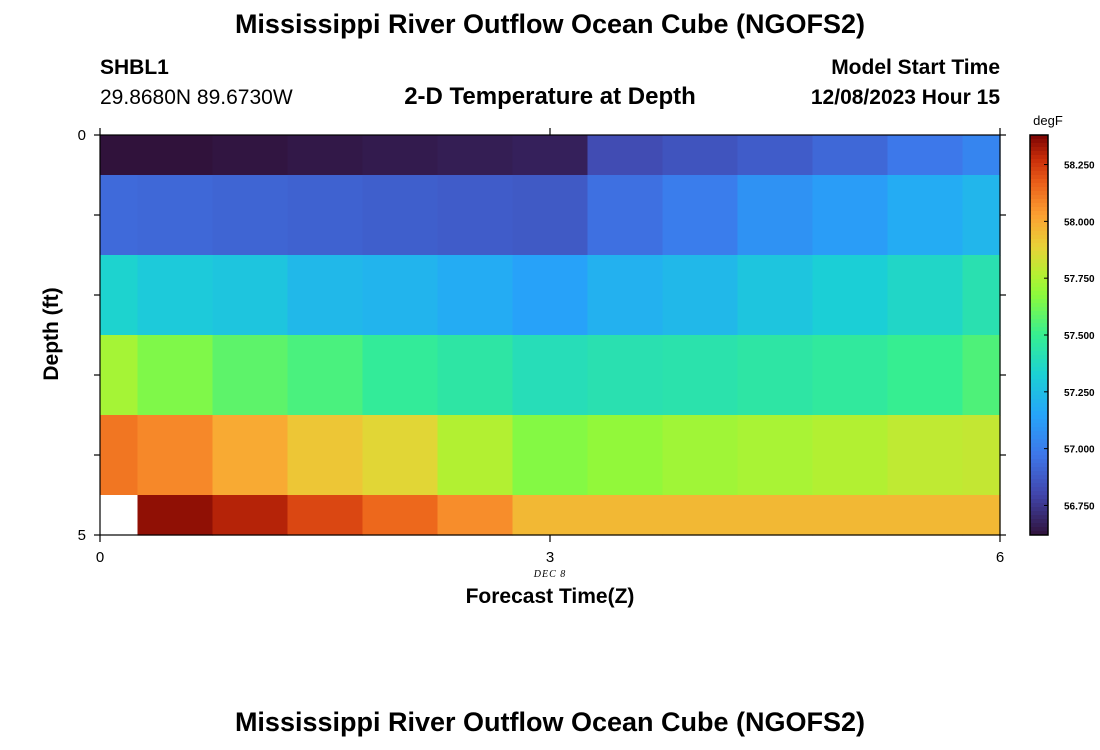  What do you see at coordinates (82, 535) in the screenshot?
I see `y-tick-label: 5` at bounding box center [82, 535].